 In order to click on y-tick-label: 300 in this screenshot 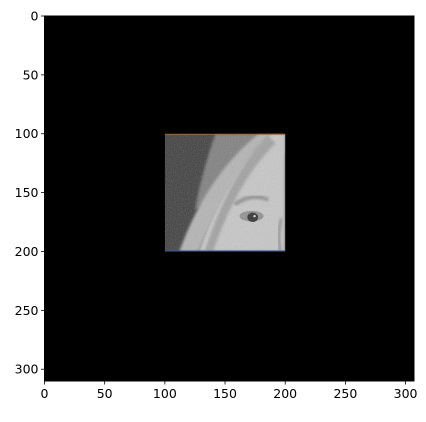, I will do `click(27, 369)`.